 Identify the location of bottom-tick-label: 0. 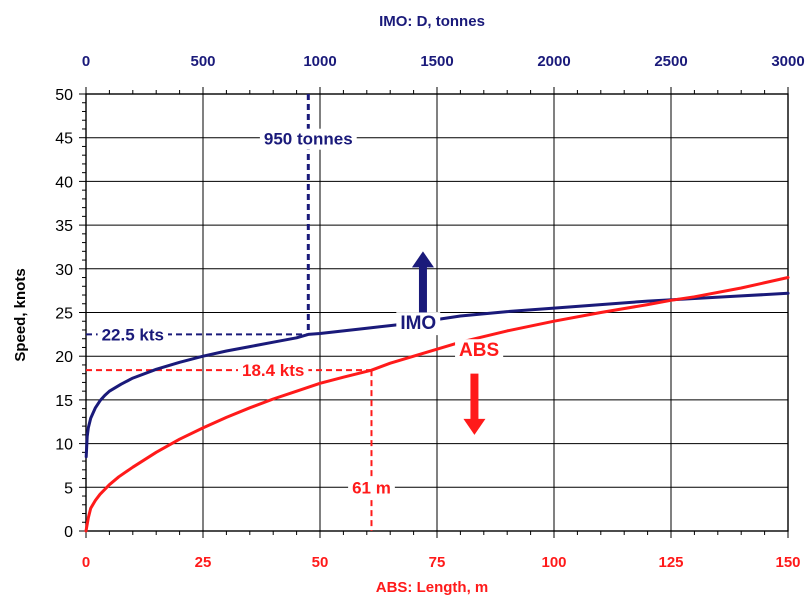
(86, 562).